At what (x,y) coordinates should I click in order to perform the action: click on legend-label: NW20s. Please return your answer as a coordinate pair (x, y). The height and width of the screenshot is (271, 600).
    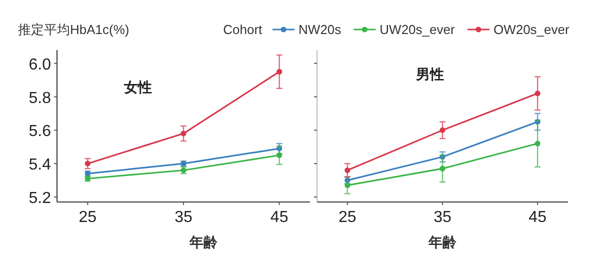
    Looking at the image, I should click on (320, 29).